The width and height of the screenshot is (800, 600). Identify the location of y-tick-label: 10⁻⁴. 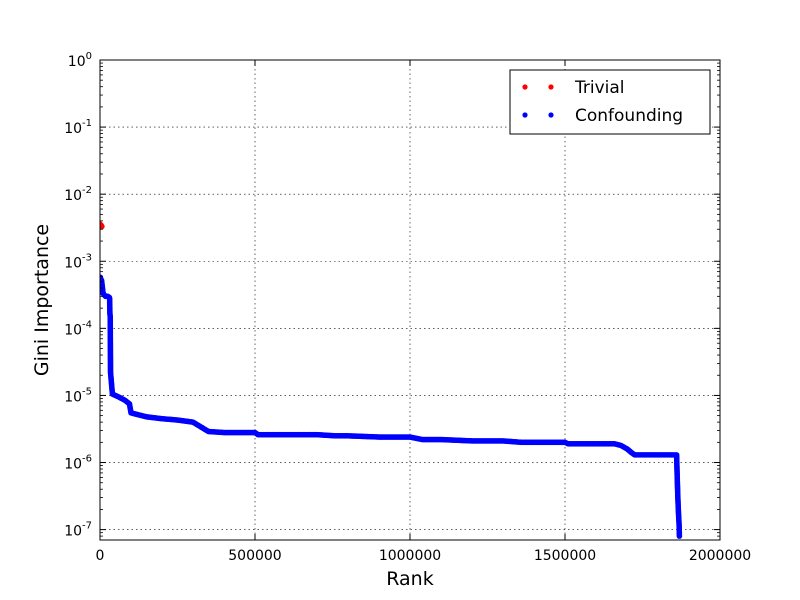
(78, 328).